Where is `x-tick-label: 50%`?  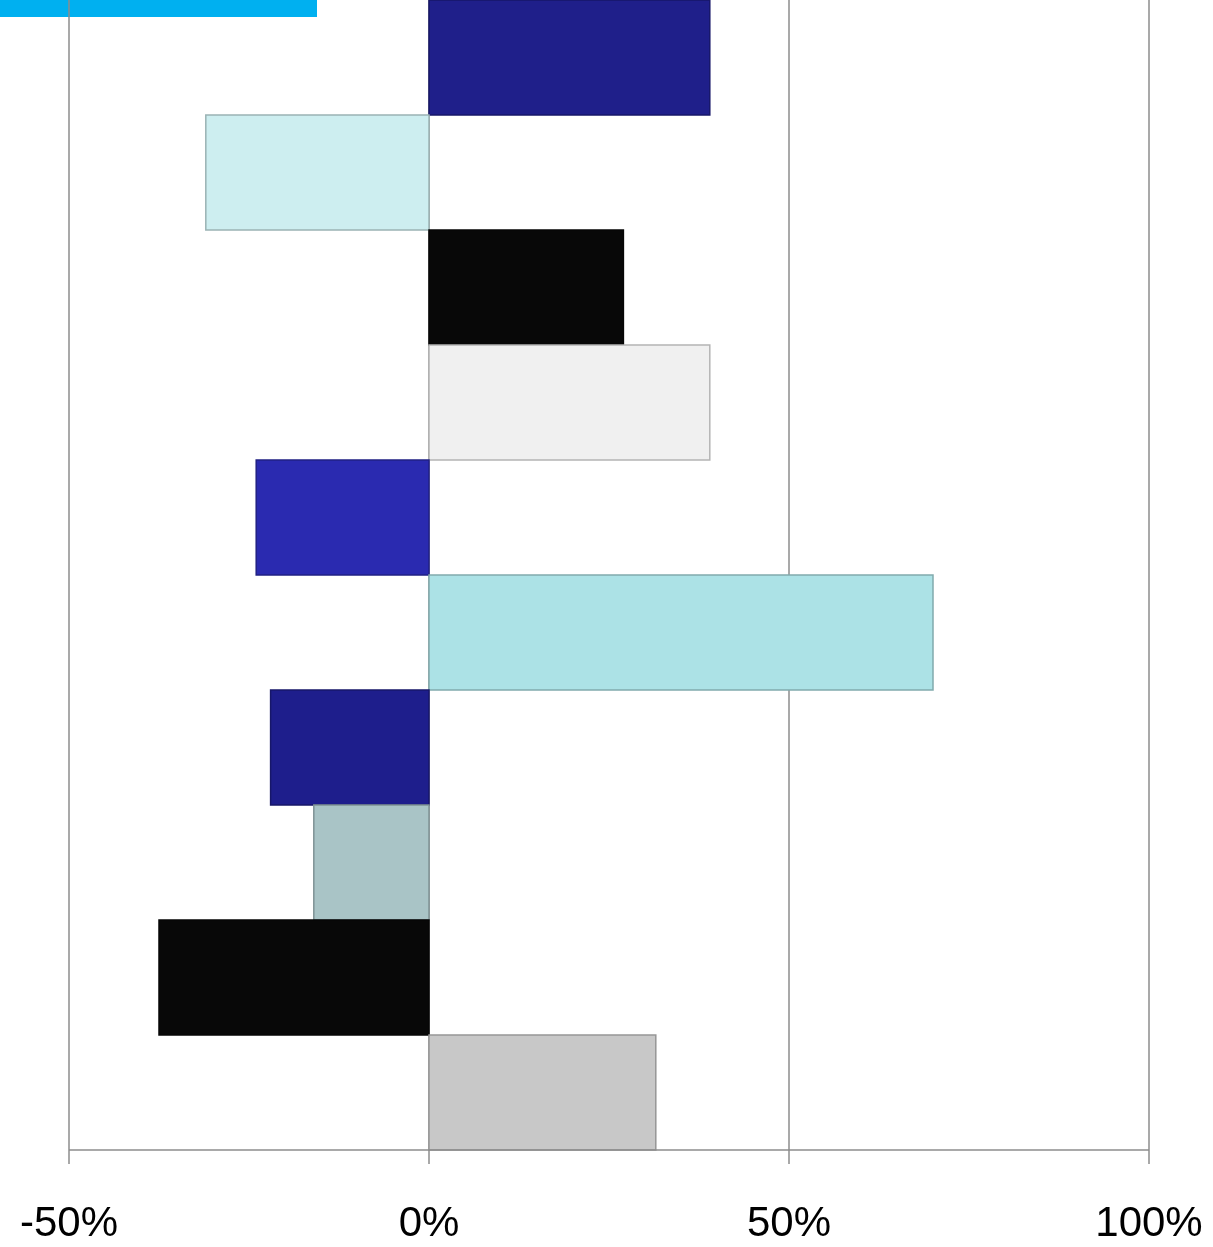
x-tick-label: 50% is located at coordinates (789, 1221).